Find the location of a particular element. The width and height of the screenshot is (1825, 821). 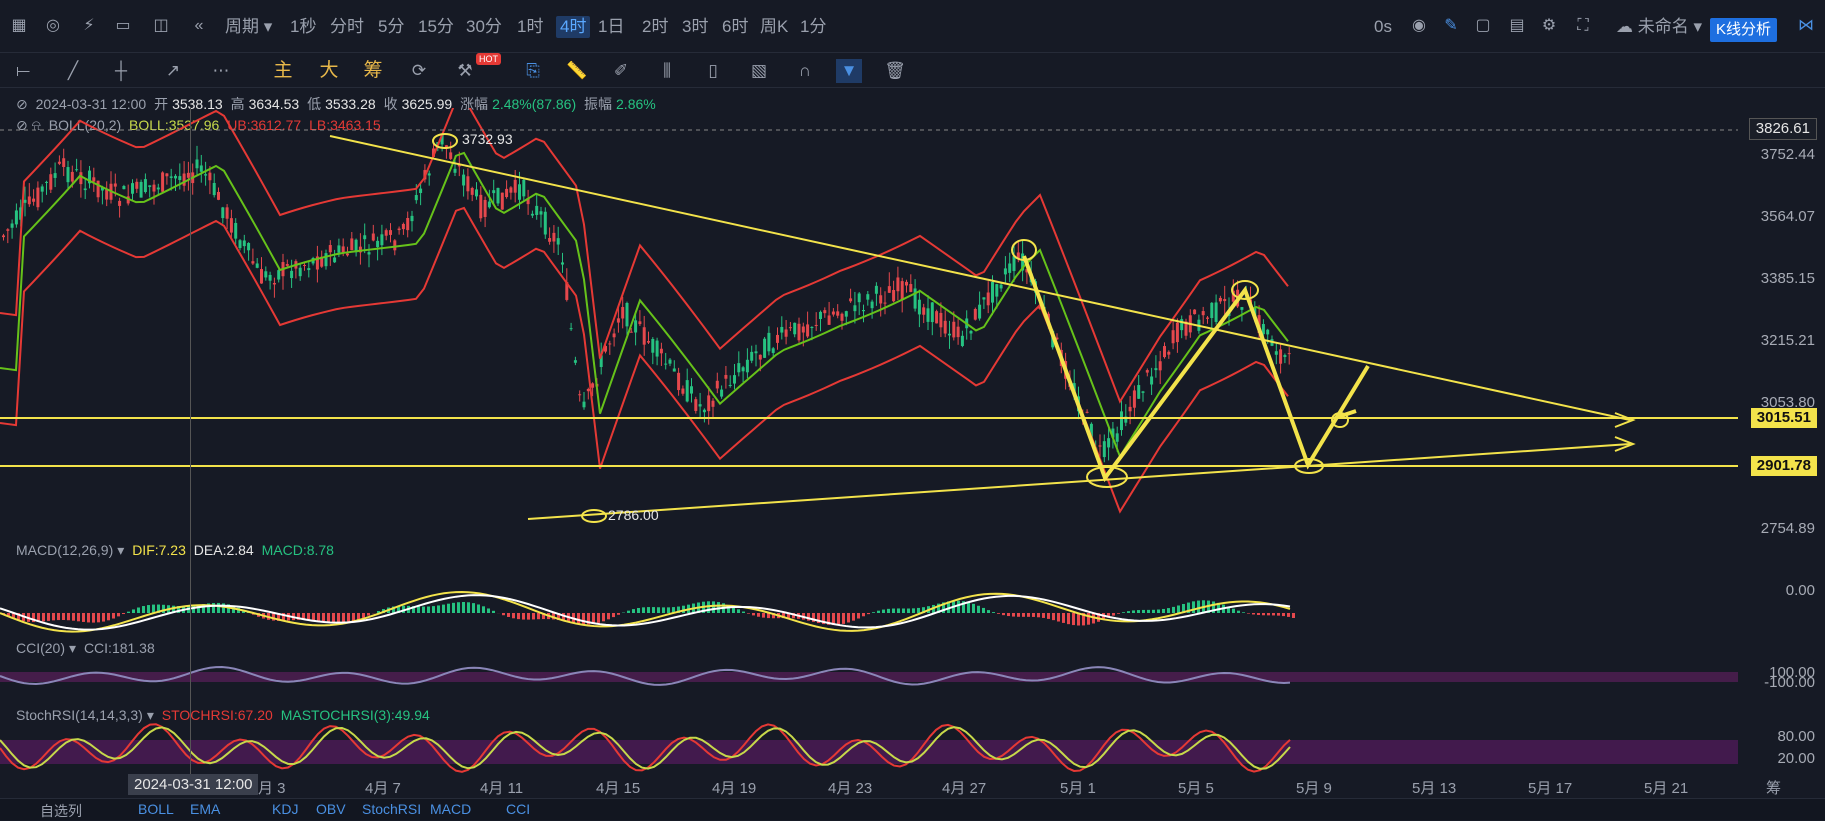

timeframe-5: 1时 is located at coordinates (530, 27).